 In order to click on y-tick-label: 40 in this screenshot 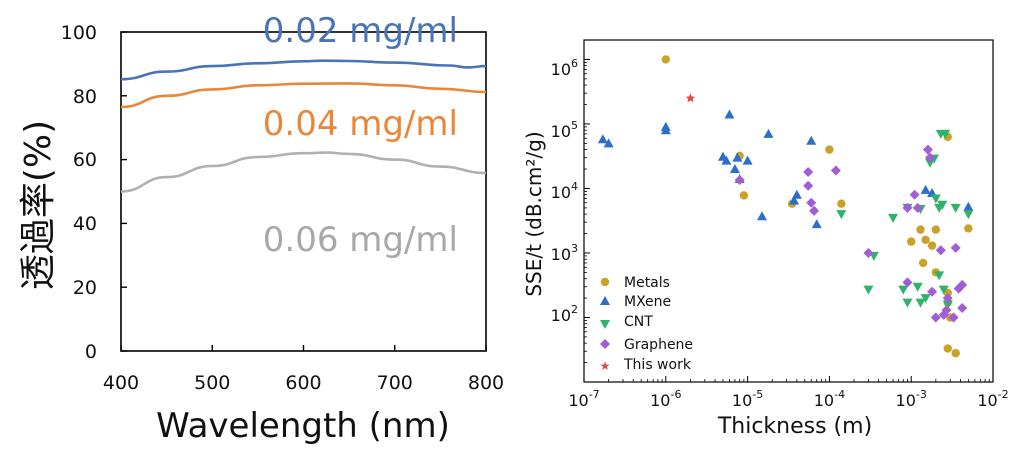, I will do `click(85, 224)`.